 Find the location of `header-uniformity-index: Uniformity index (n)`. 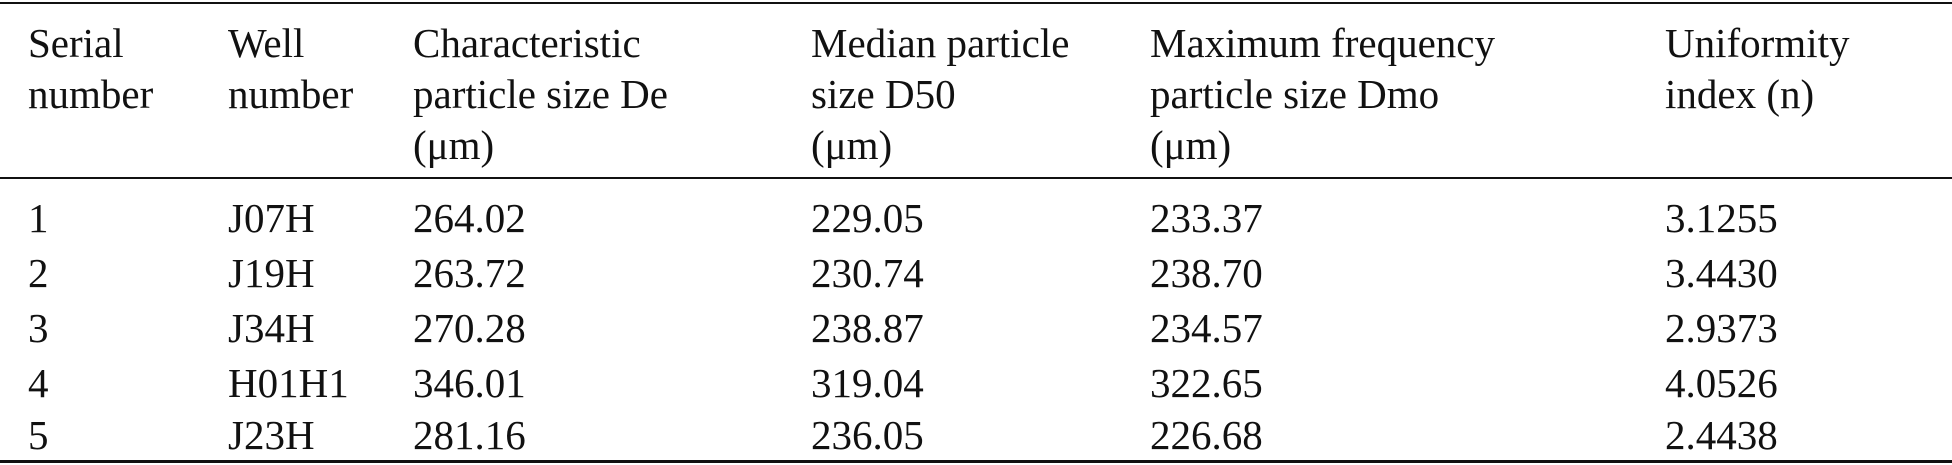

header-uniformity-index: Uniformity index (n) is located at coordinates (1757, 68).